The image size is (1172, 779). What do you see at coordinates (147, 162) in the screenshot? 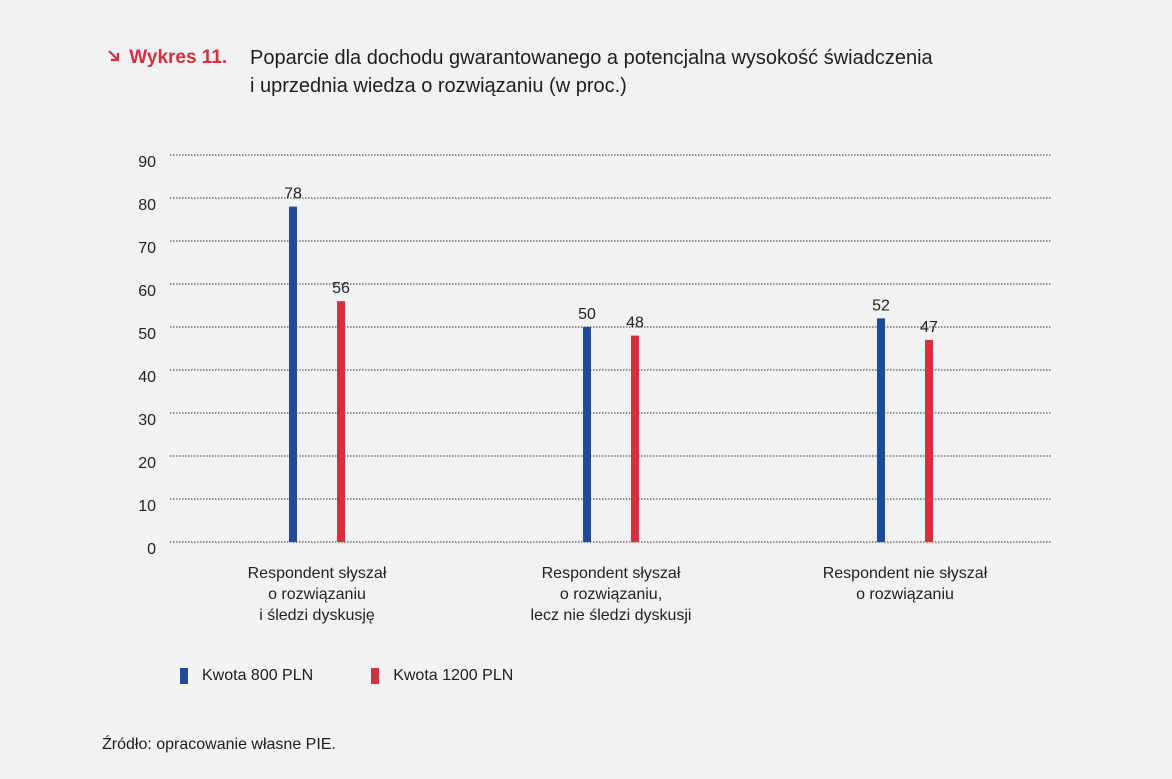
I see `y-tick-label: 90` at bounding box center [147, 162].